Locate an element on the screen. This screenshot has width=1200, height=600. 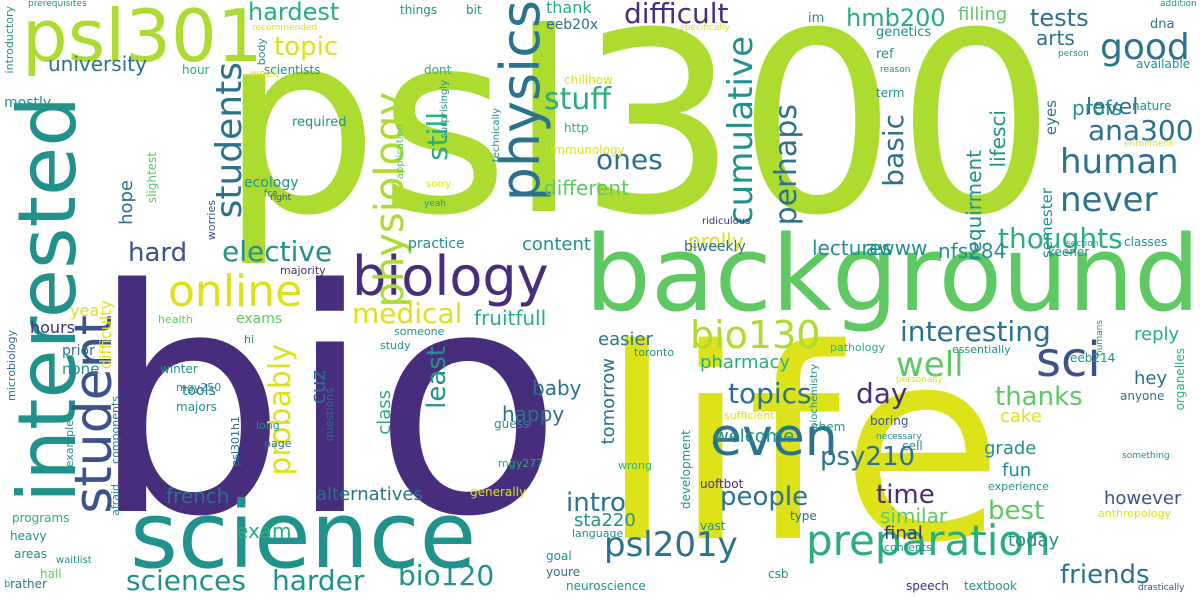
word-study: study is located at coordinates (395, 345).